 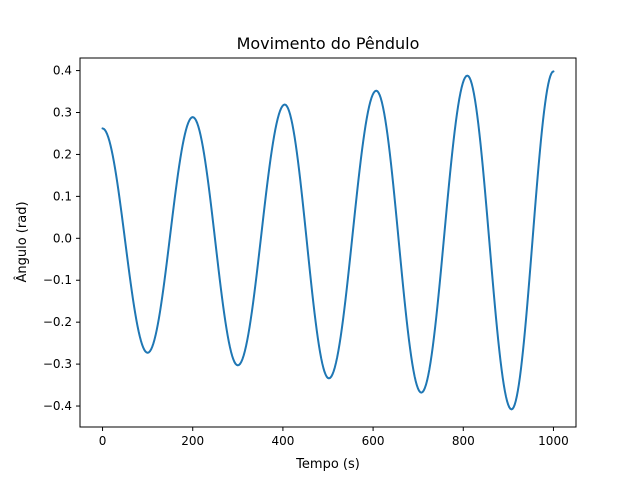 I want to click on y-axis: −0.4 −0.3 −0.2 −0.1 0.0 0.1 0.2 0.3 0.4, so click(x=61, y=238).